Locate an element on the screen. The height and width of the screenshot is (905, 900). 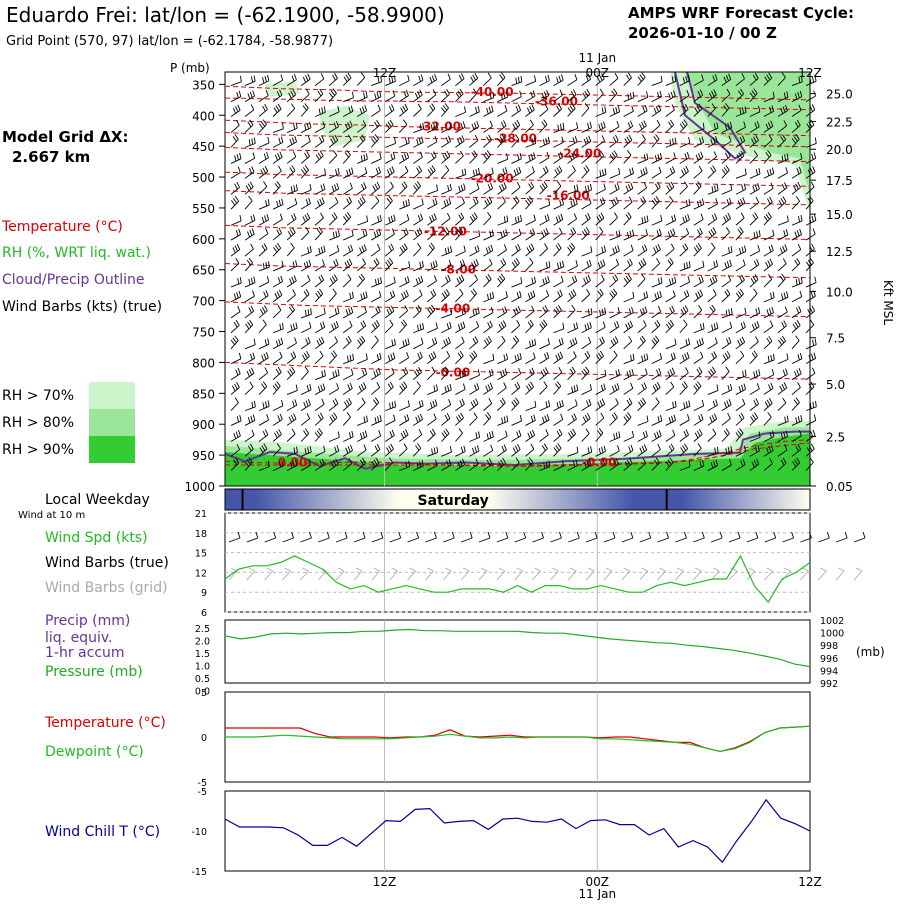
wind-barb-grid-flag is located at coordinates (662, 569).